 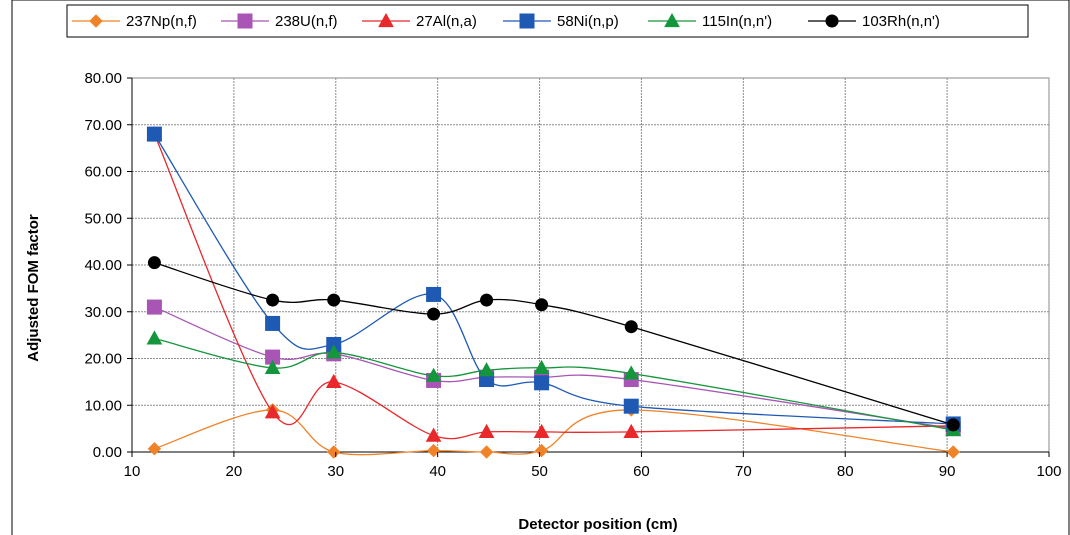 I want to click on x-tick-label: 30, so click(x=335, y=471).